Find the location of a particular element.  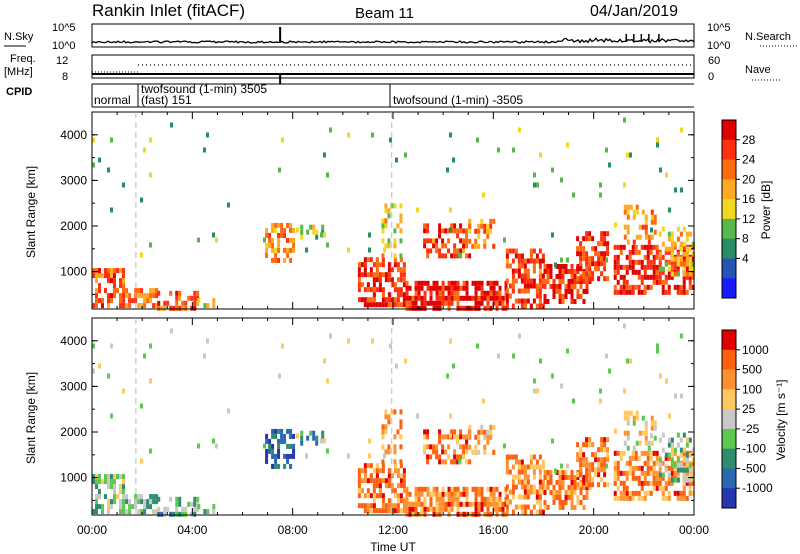

cpid-seg-normal: normal is located at coordinates (112, 100).